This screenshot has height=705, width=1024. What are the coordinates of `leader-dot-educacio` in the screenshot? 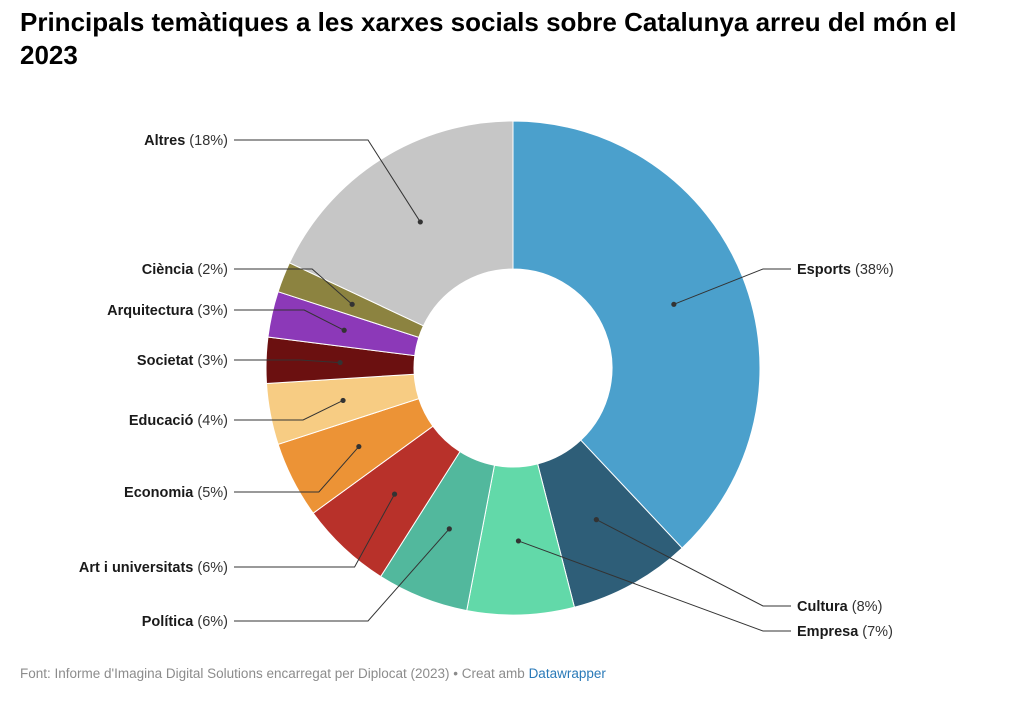 It's located at (343, 400).